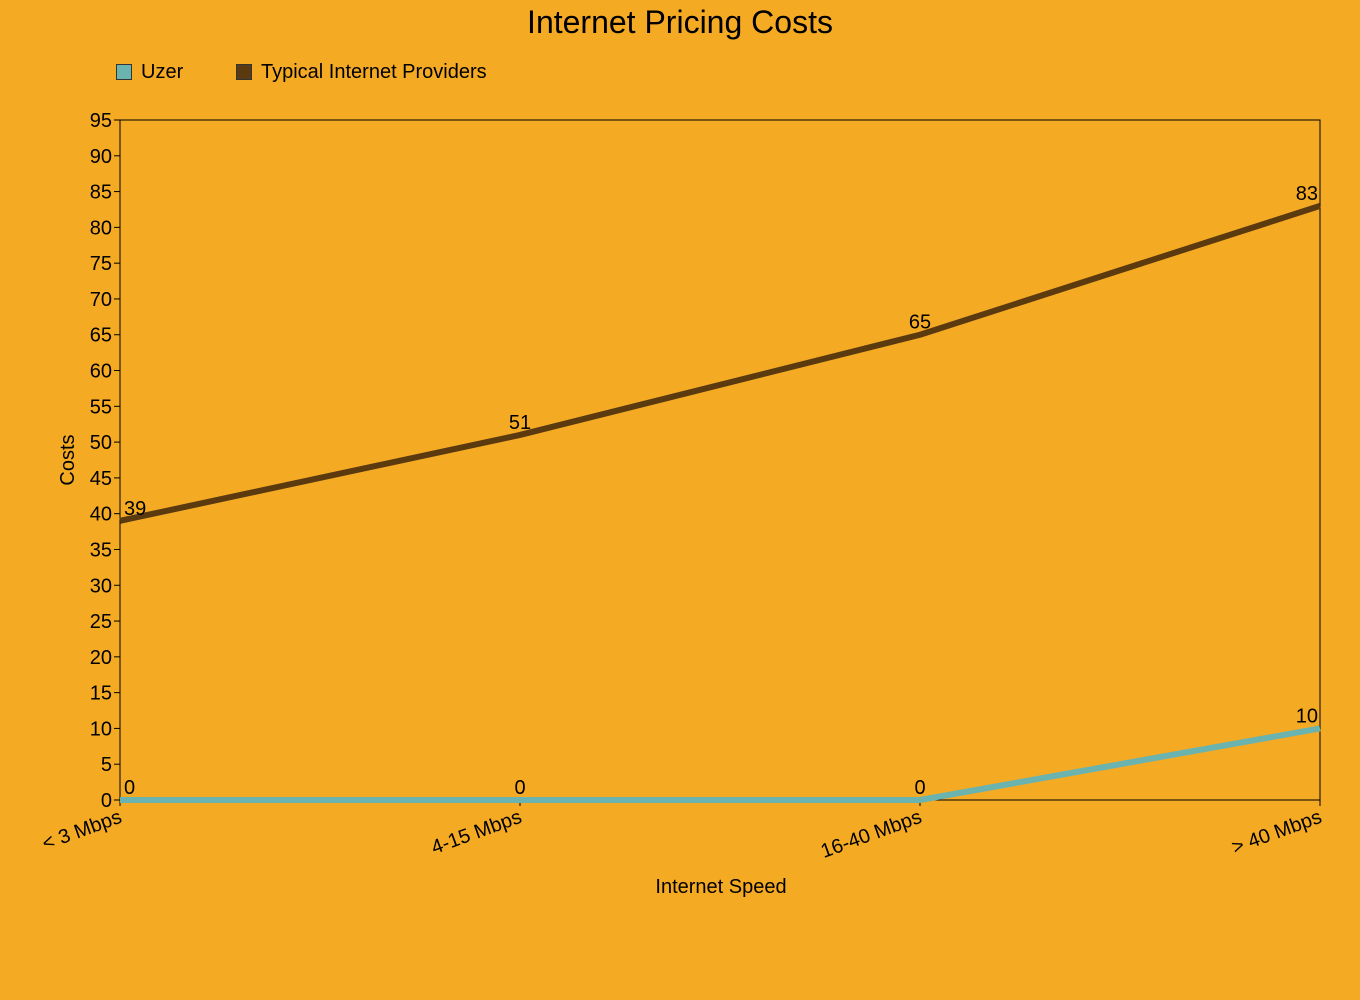 The width and height of the screenshot is (1360, 1000). I want to click on x-axis-title: Internet Speed, so click(720, 887).